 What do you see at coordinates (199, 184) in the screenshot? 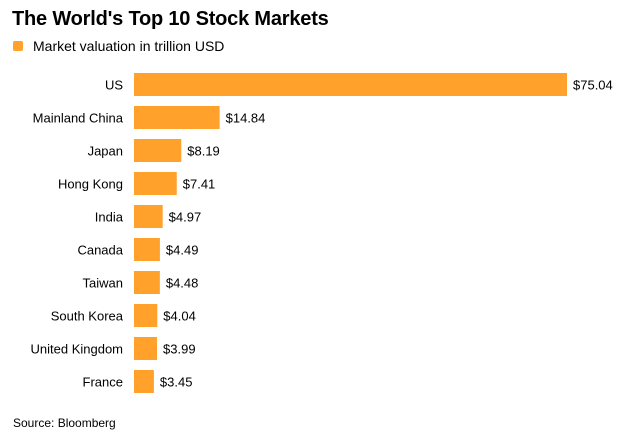
I see `value-label: $7.41` at bounding box center [199, 184].